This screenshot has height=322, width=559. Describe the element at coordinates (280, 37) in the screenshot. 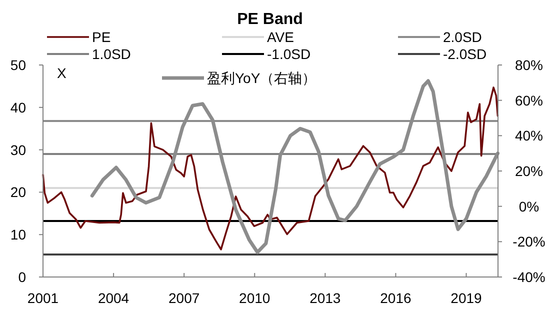

I see `legend-label: AVE` at that location.